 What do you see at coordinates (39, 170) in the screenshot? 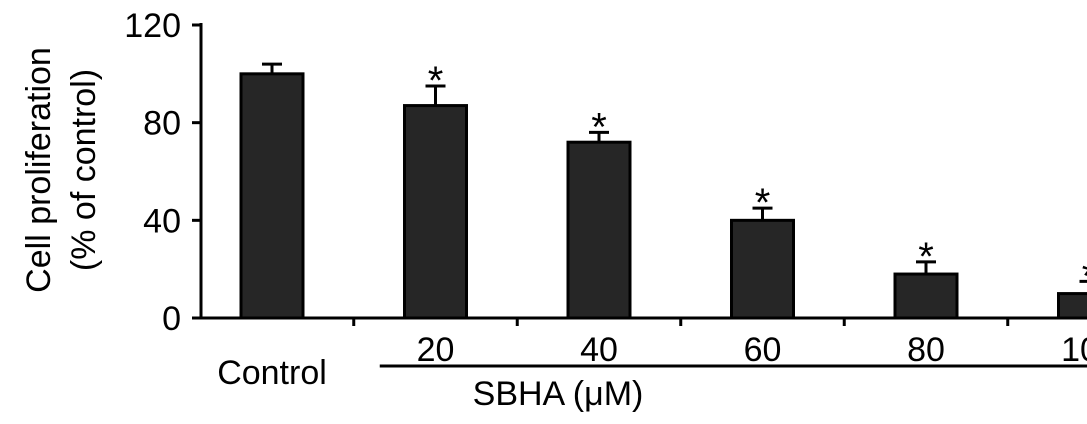
I see `y-axis-title-line1: Cell proliferation` at bounding box center [39, 170].